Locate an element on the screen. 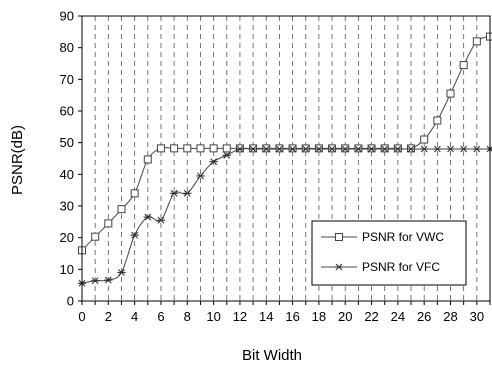  point-vfc-13-d2 is located at coordinates (253, 149).